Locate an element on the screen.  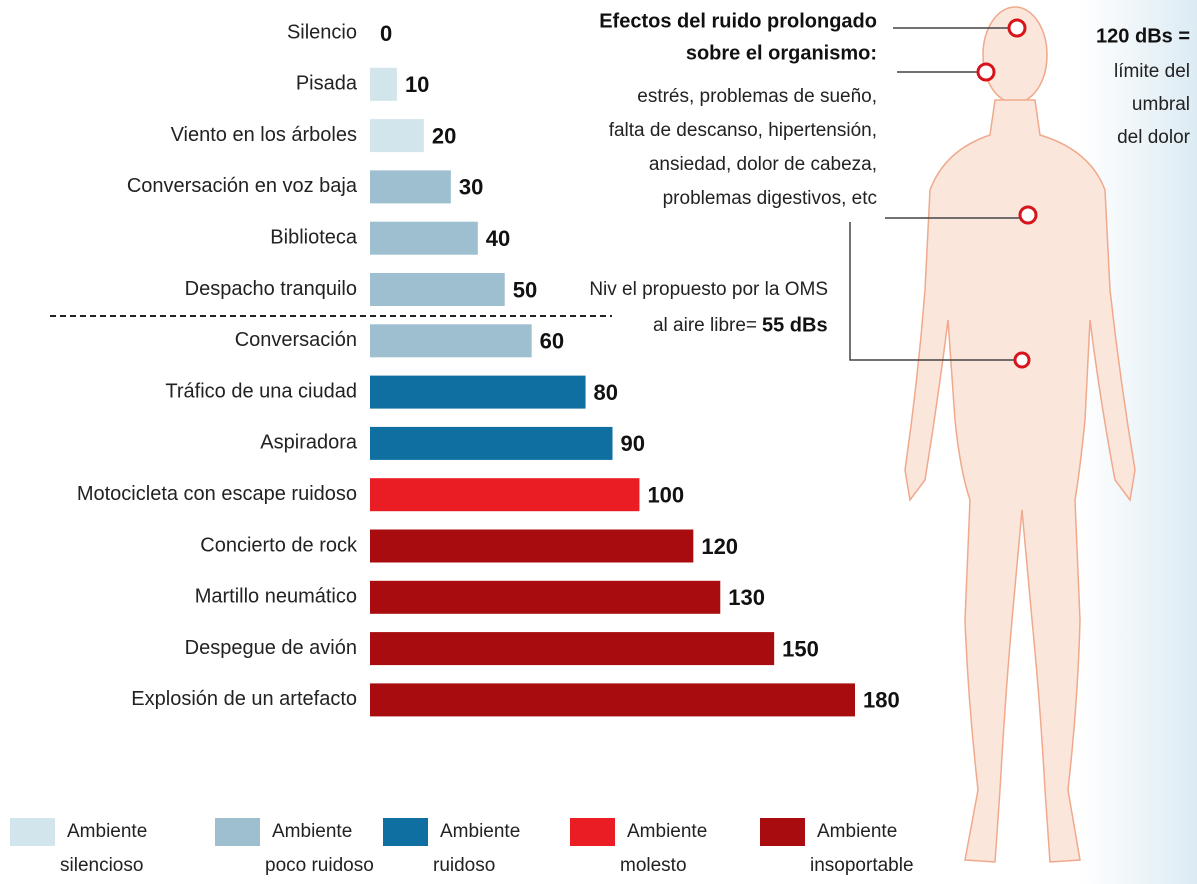
value-label: 50 is located at coordinates (525, 289).